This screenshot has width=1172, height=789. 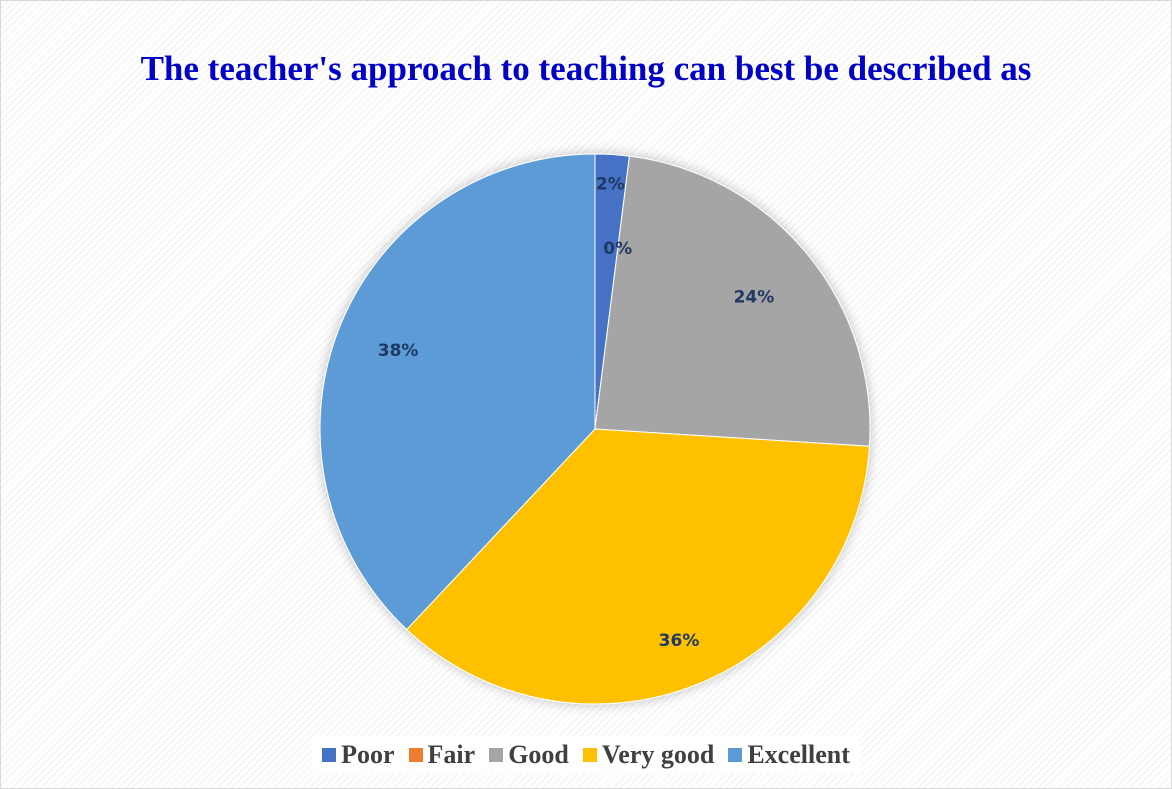 I want to click on legend: Poor Fair Good Very good Excellent, so click(x=586, y=755).